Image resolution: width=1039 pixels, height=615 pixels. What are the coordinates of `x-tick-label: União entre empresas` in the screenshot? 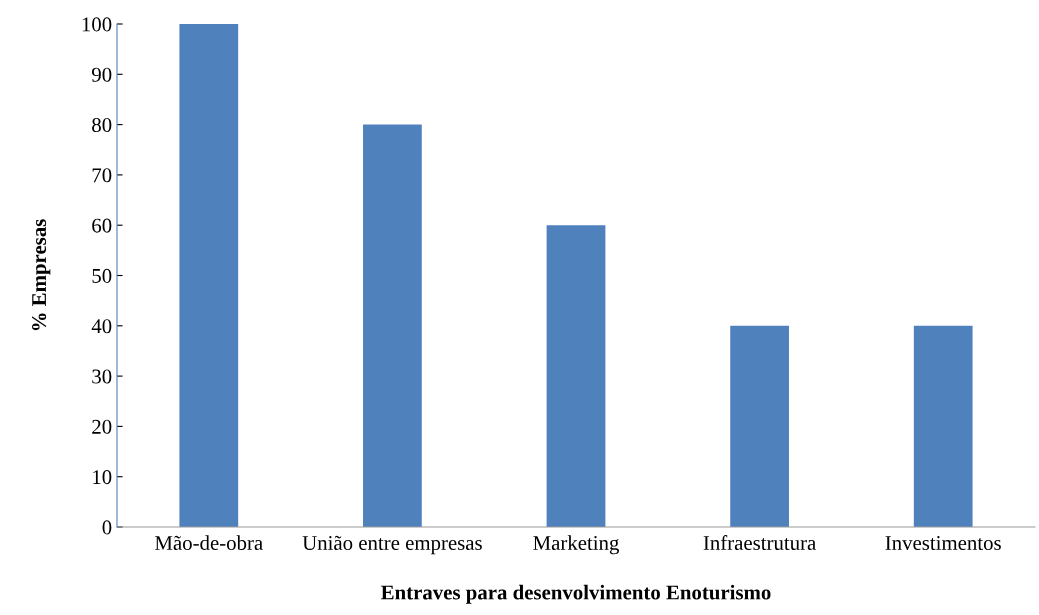 It's located at (392, 545).